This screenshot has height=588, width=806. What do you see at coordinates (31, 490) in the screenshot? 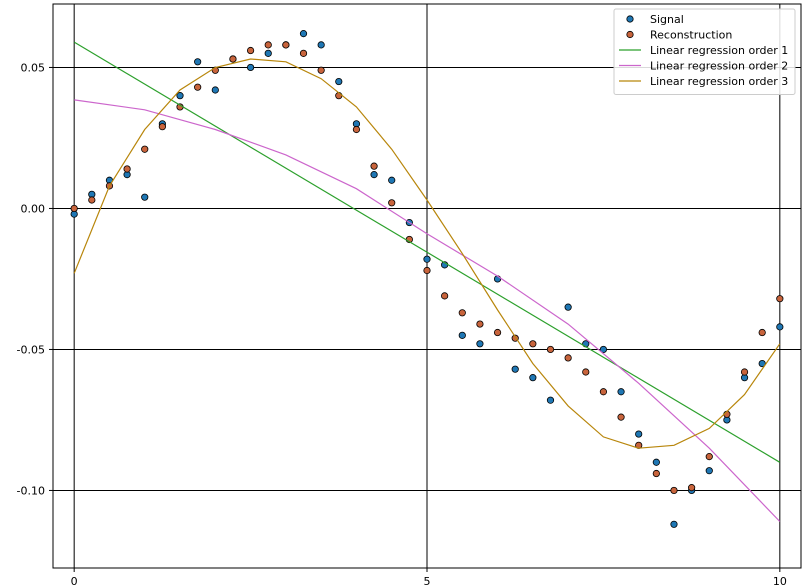
I see `y-tick-label: -0.10` at bounding box center [31, 490].